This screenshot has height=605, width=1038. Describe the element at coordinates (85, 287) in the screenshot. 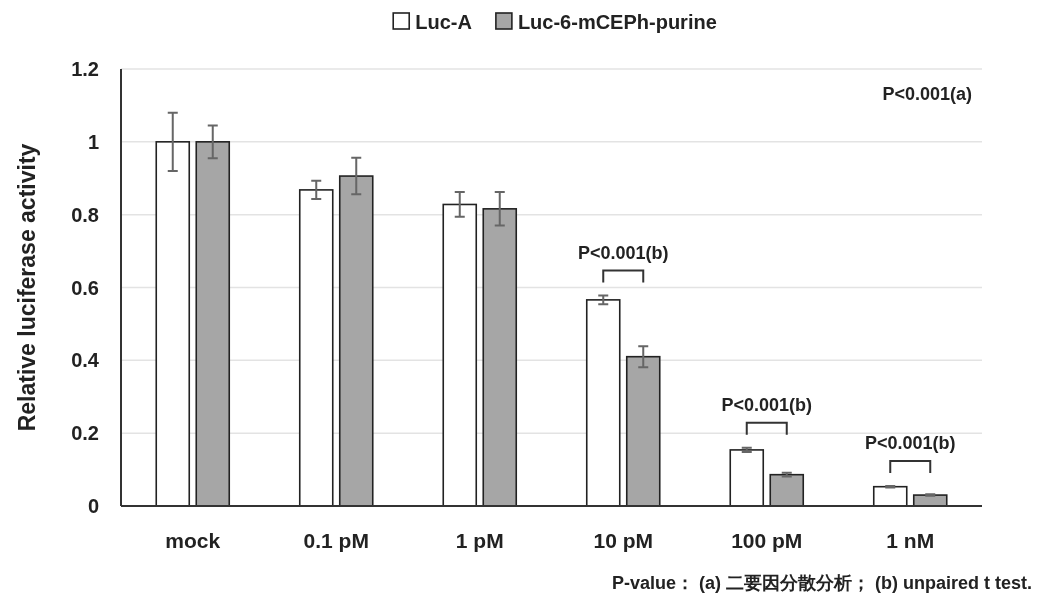

I see `y-tick-label: 0.6` at that location.